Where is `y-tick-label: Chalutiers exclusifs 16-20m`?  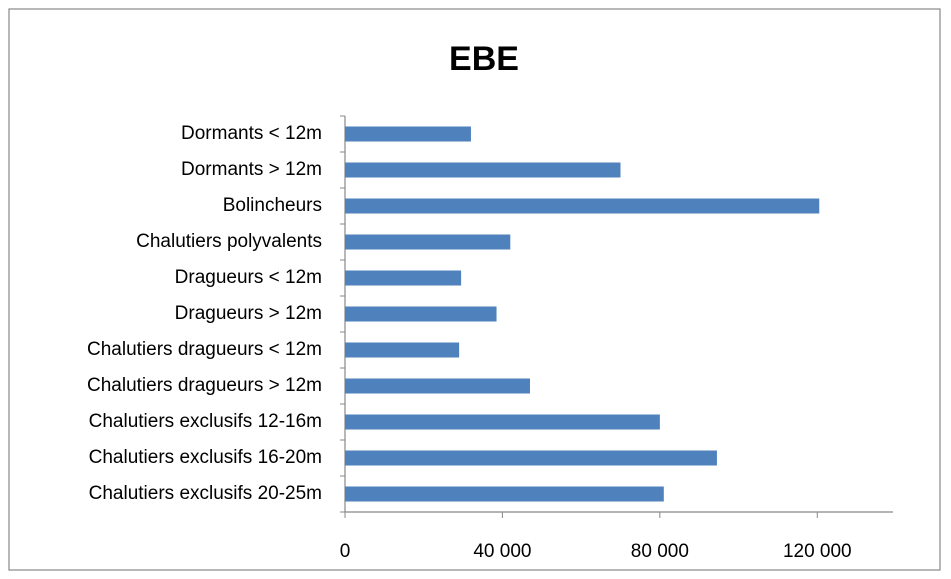
y-tick-label: Chalutiers exclusifs 16-20m is located at coordinates (205, 457).